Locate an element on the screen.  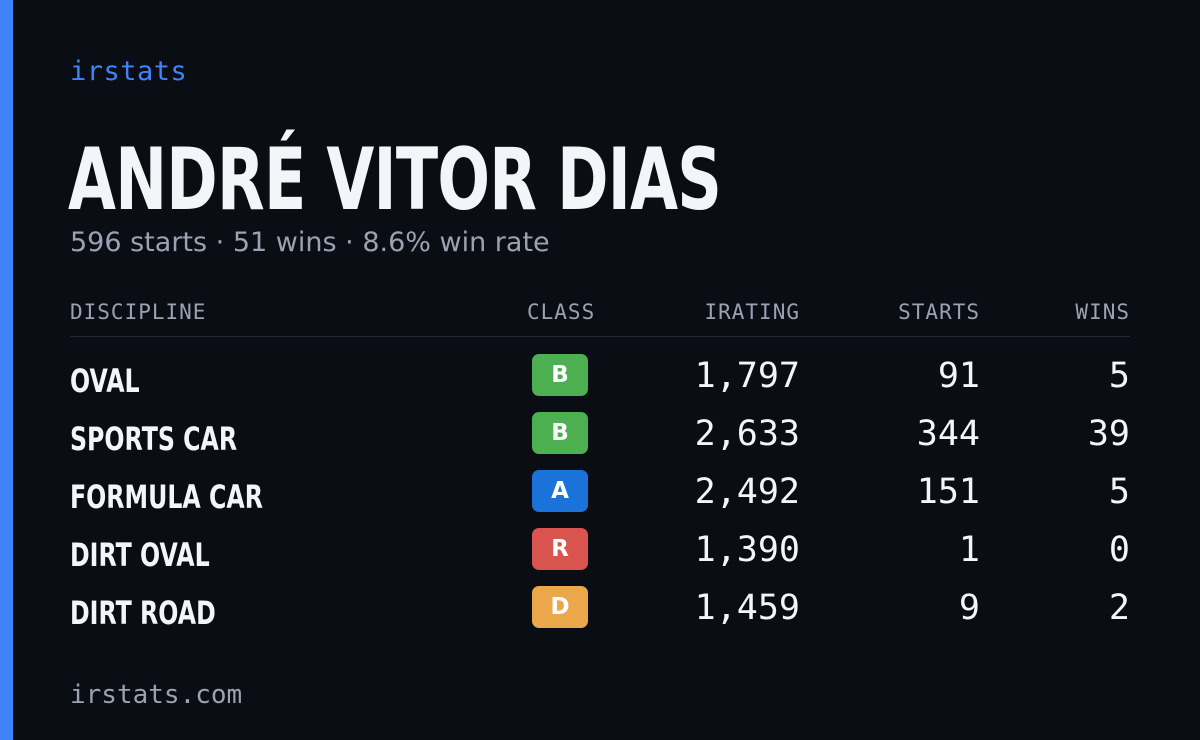
class-badge: D is located at coordinates (560, 607).